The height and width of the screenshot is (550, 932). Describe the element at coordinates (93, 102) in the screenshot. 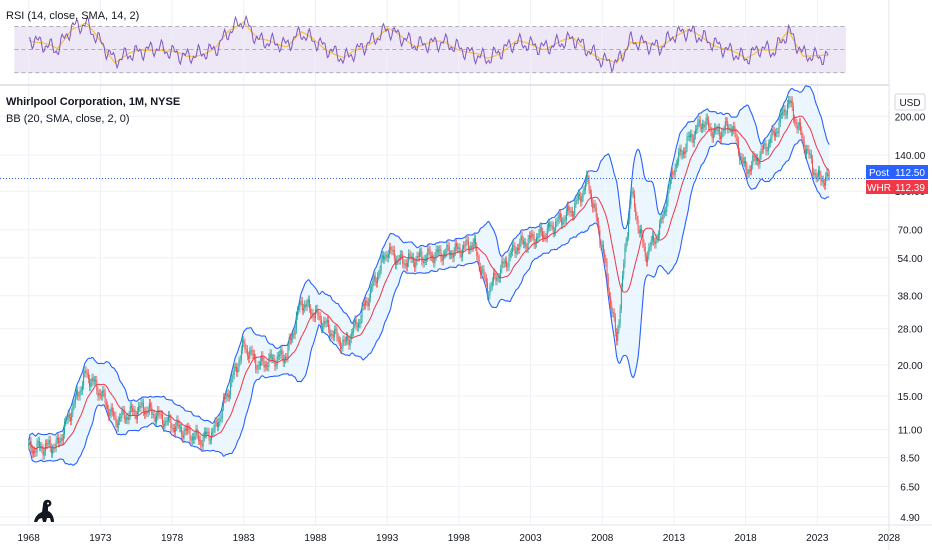

I see `symbol-title: Whirlpool Corporation, 1M, NYSE` at that location.